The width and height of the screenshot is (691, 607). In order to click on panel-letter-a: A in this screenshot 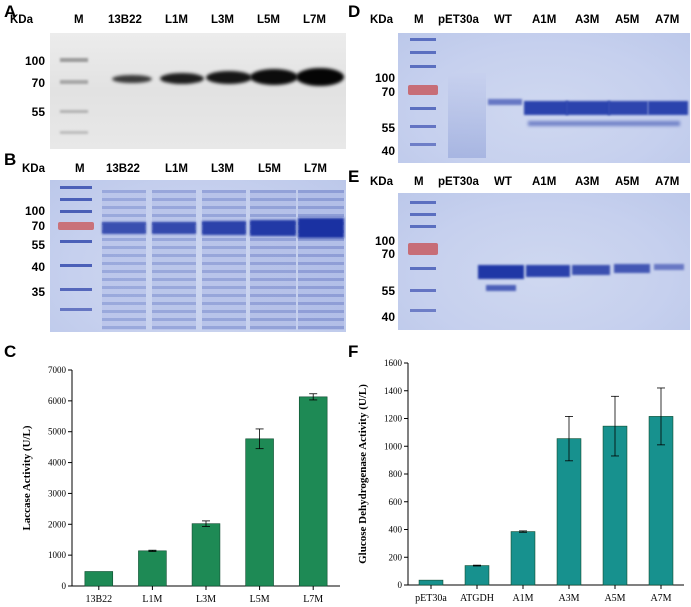, I will do `click(10, 11)`.